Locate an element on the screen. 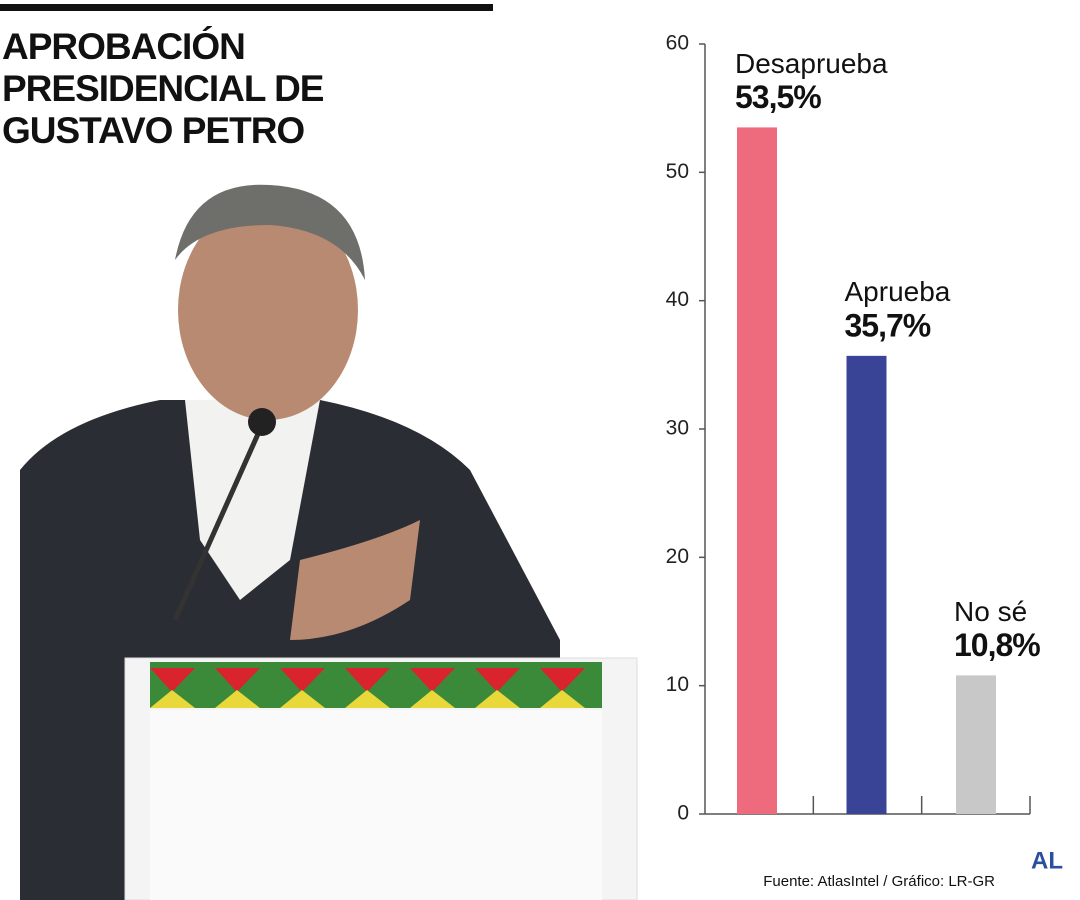 This screenshot has width=1080, height=900. y-tick-label: 40 is located at coordinates (677, 299).